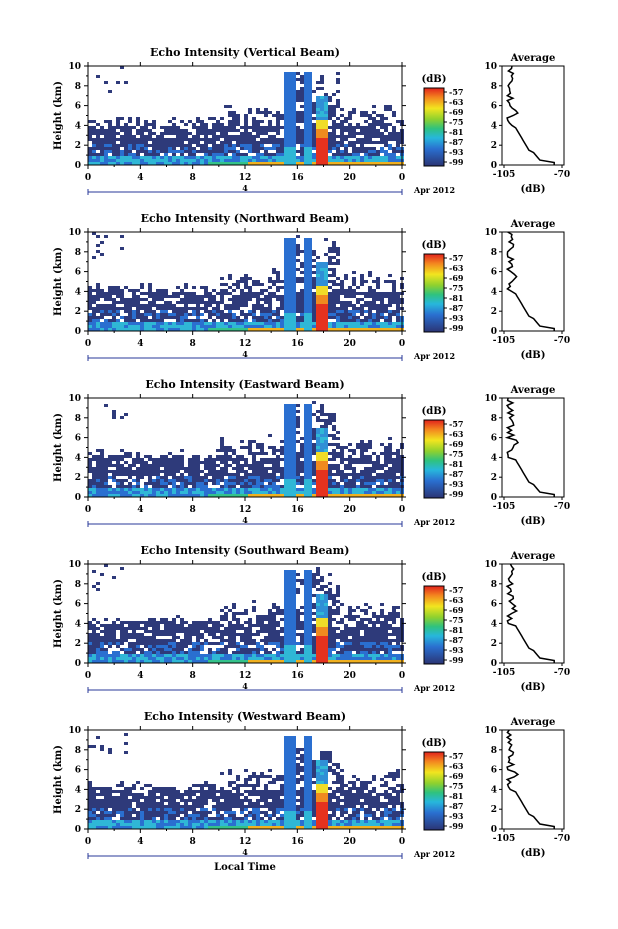  What do you see at coordinates (245, 550) in the screenshot?
I see `panel-title: Echo Intensity (Southward Beam)` at bounding box center [245, 550].